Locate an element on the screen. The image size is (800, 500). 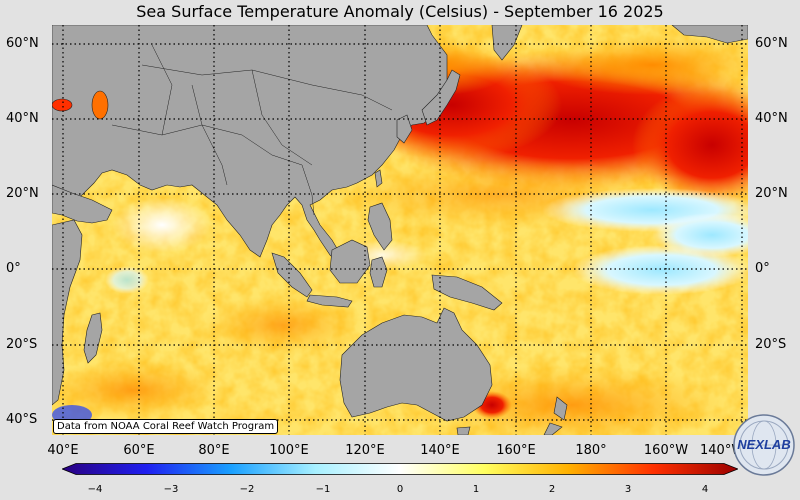
colorbar-tick-0: 0 is located at coordinates (400, 489).